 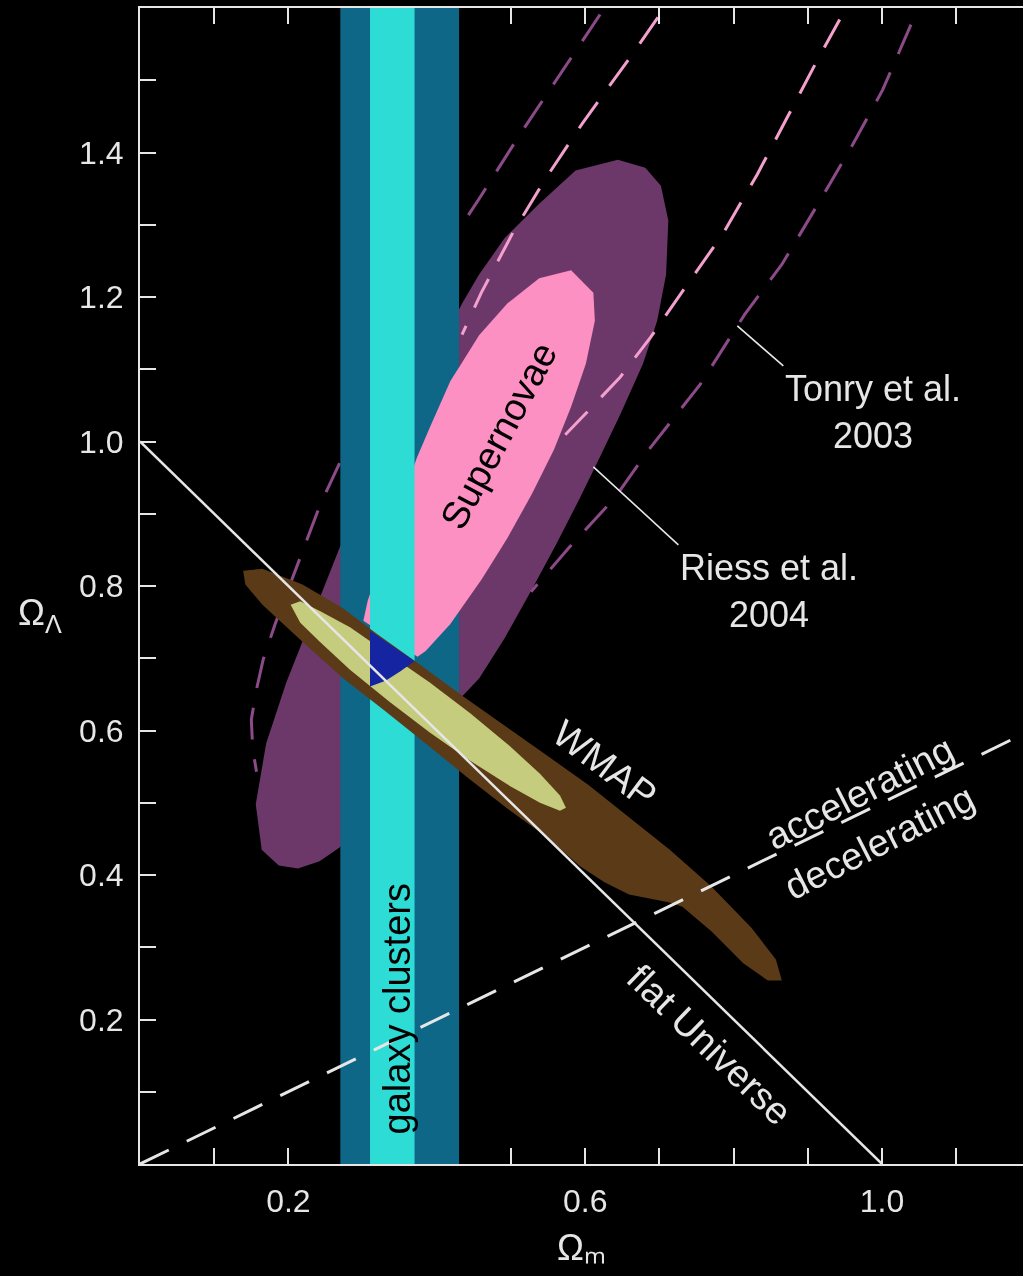 I want to click on x-tick-label: 1.0, so click(x=882, y=1201).